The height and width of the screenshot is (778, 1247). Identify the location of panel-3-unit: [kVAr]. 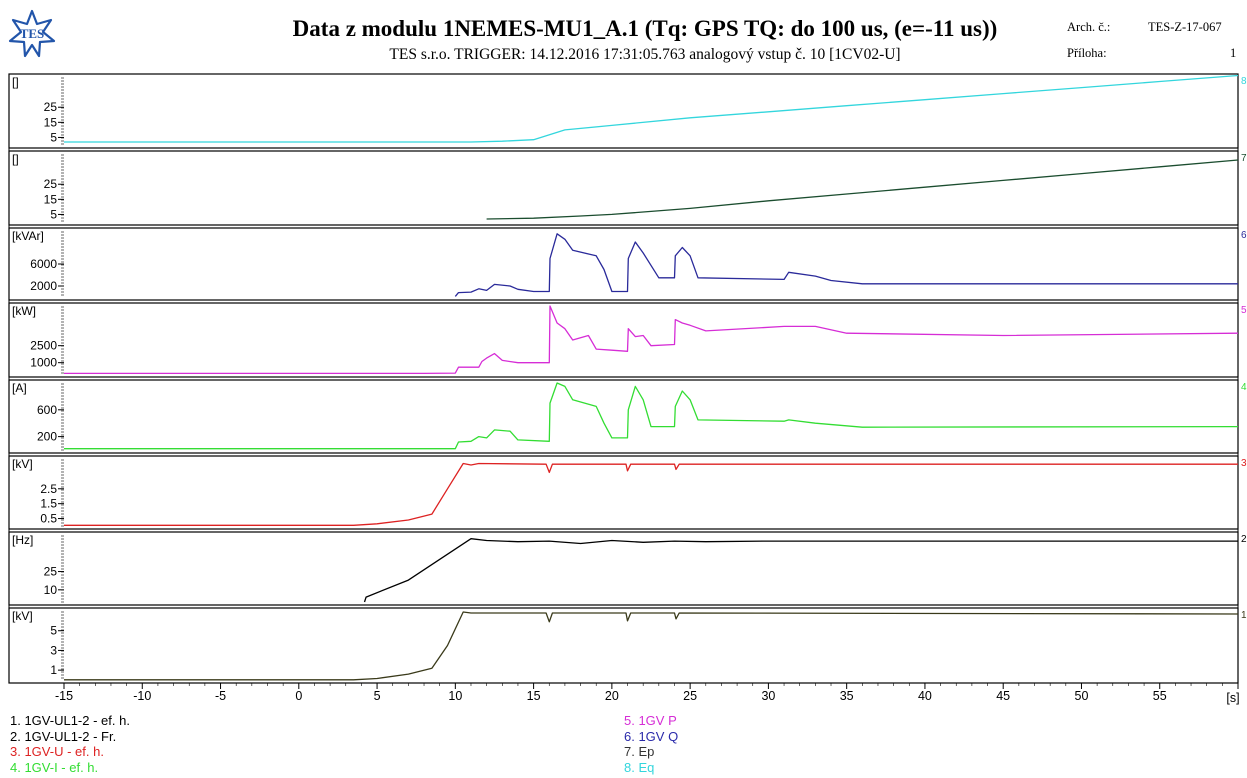
(28, 236).